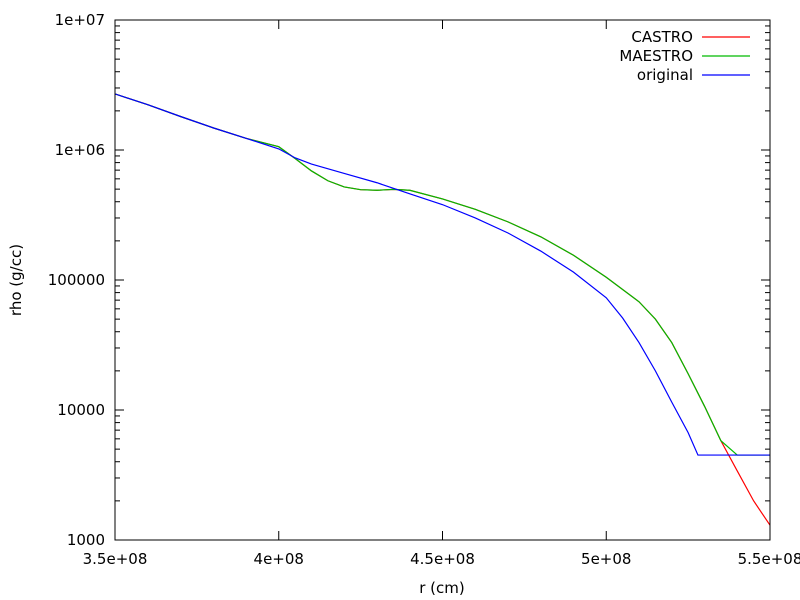  What do you see at coordinates (606, 559) in the screenshot?
I see `x-tick-label: 5e+08` at bounding box center [606, 559].